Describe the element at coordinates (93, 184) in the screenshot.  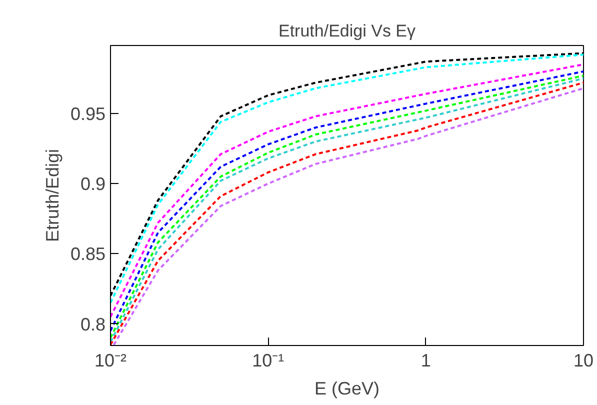
I see `y-tick-label: 0.9` at that location.